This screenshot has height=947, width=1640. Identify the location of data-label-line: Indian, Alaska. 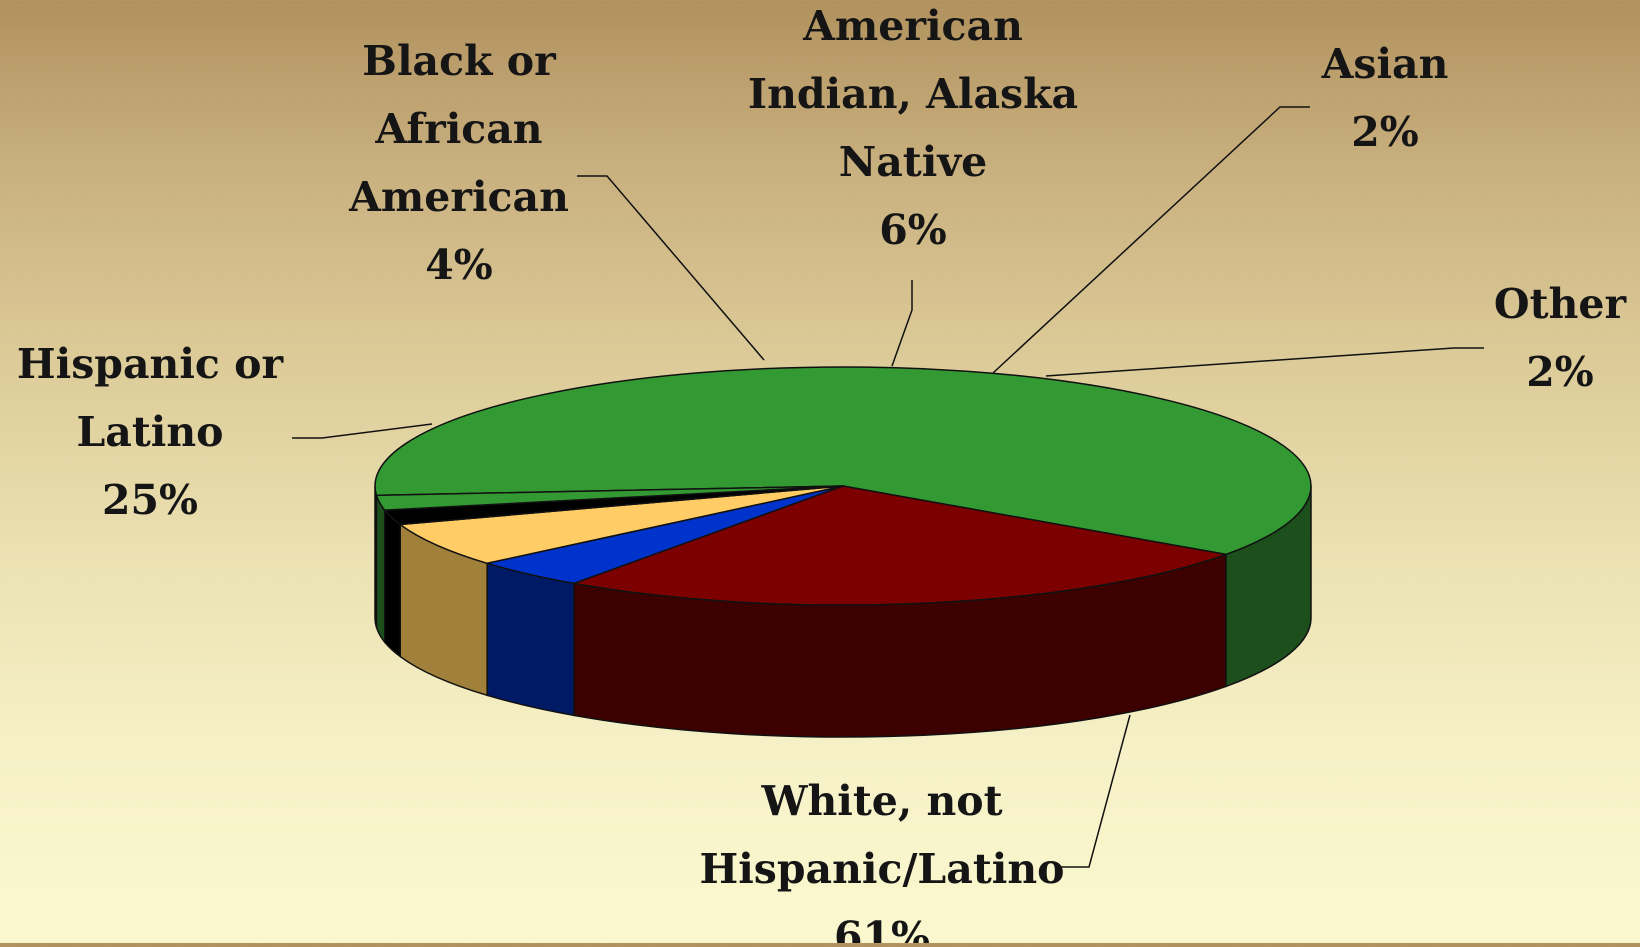
(913, 94).